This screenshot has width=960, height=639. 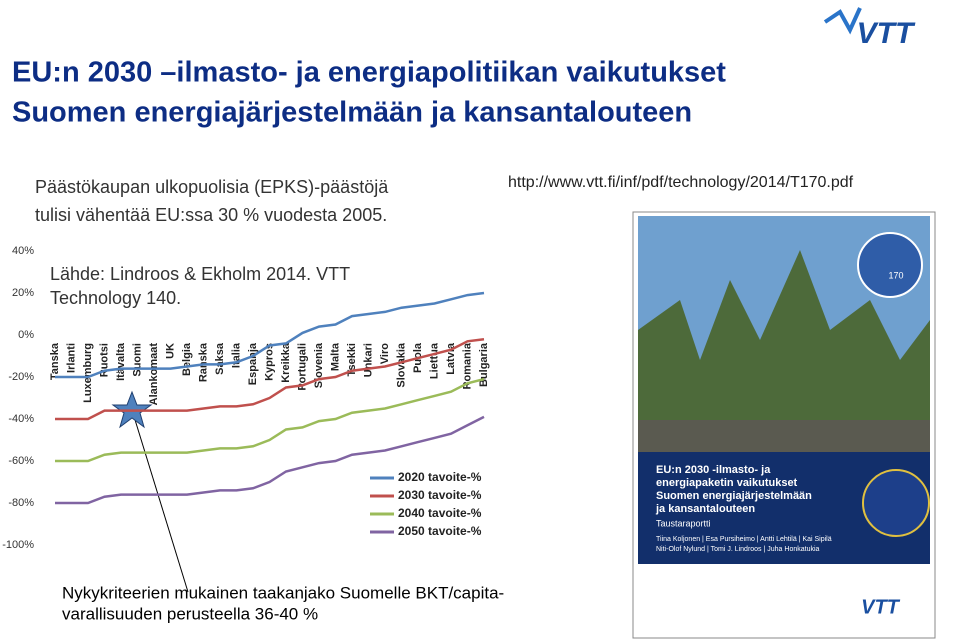 What do you see at coordinates (170, 351) in the screenshot?
I see `x-tick-label: UK` at bounding box center [170, 351].